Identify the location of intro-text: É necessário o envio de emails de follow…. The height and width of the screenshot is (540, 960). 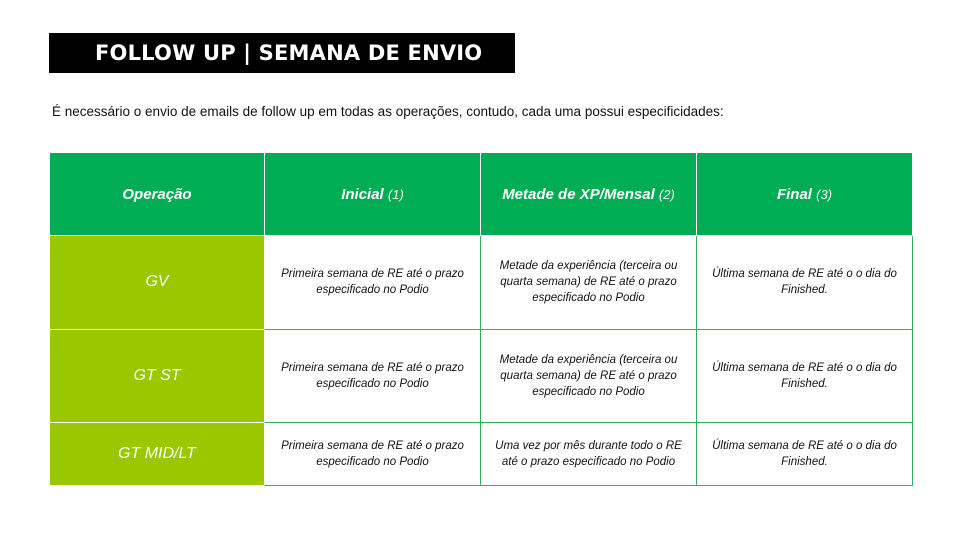
(388, 111).